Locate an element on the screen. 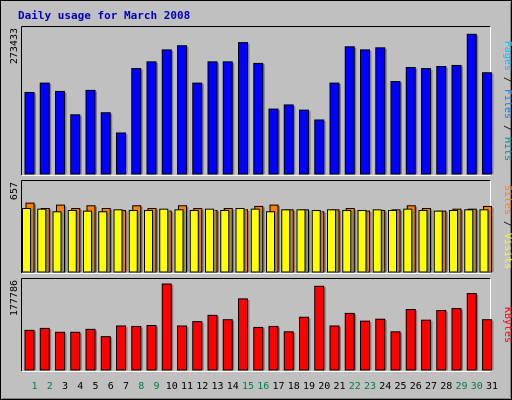 This screenshot has height=400, width=512. x-tick-label: 16 is located at coordinates (263, 386).